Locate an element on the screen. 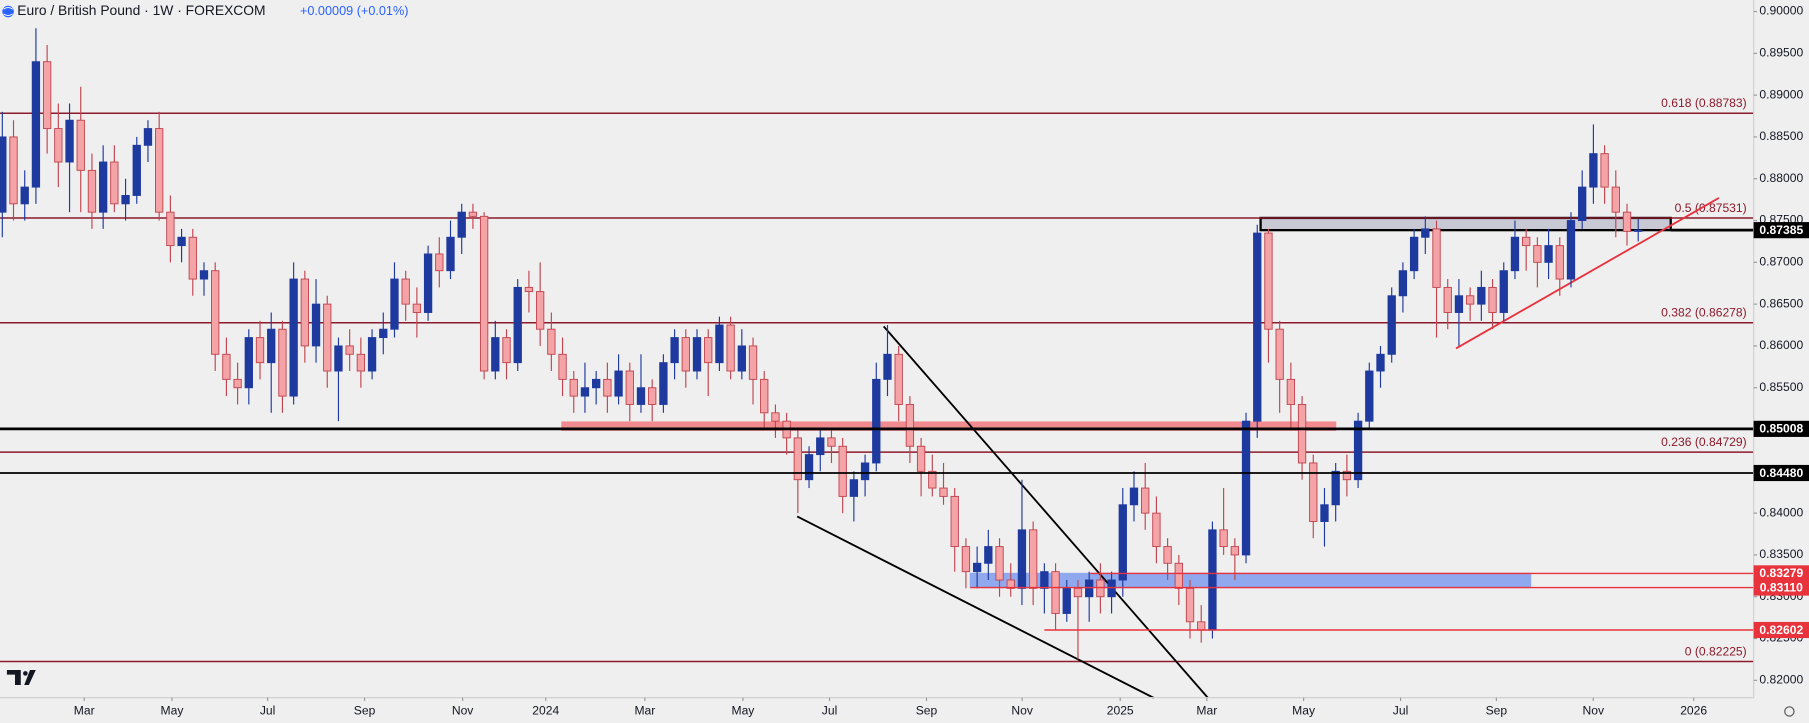 This screenshot has width=1809, height=723. fib-label: 0.382 (0.86278) is located at coordinates (1704, 313).